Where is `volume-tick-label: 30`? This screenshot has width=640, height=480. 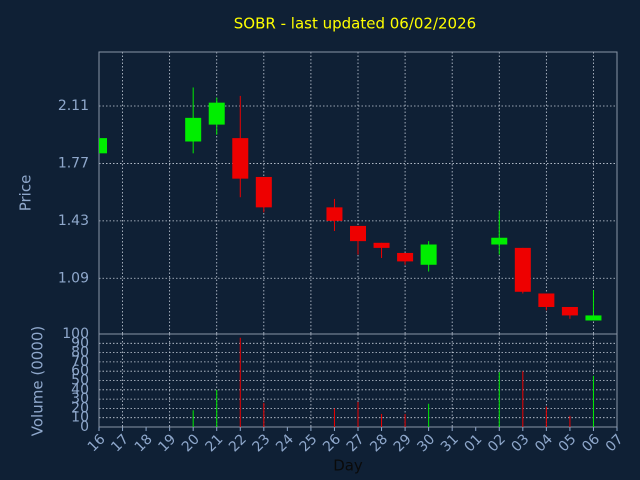 volume-tick-label: 30 is located at coordinates (80, 399).